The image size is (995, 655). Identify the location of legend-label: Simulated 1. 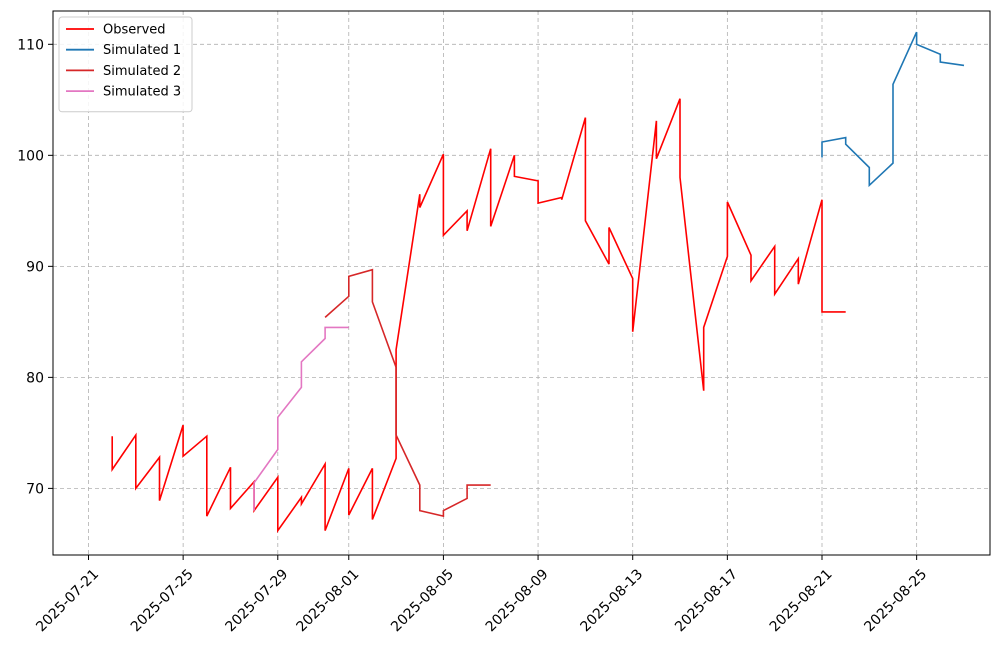
(142, 50).